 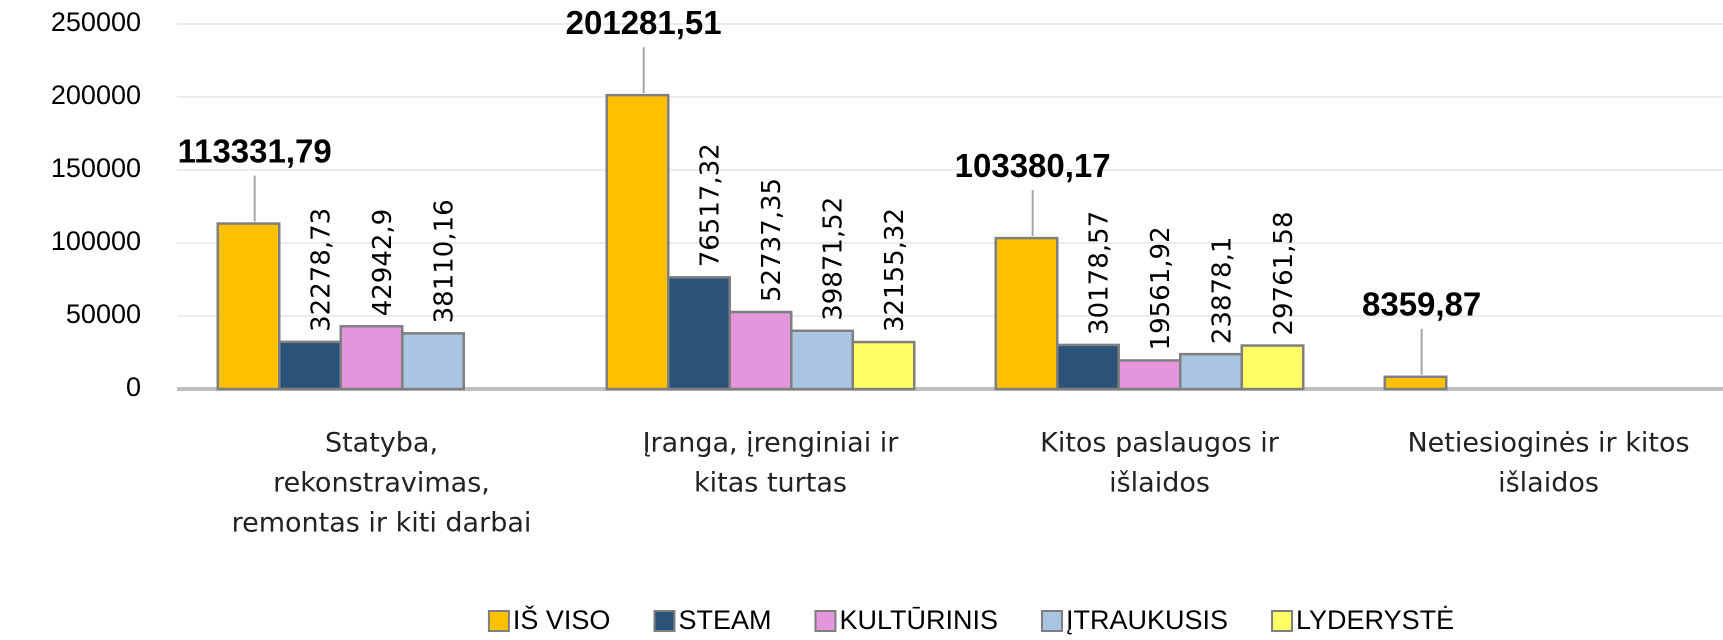 I want to click on legend-label: IŠ VISO, so click(x=562, y=619).